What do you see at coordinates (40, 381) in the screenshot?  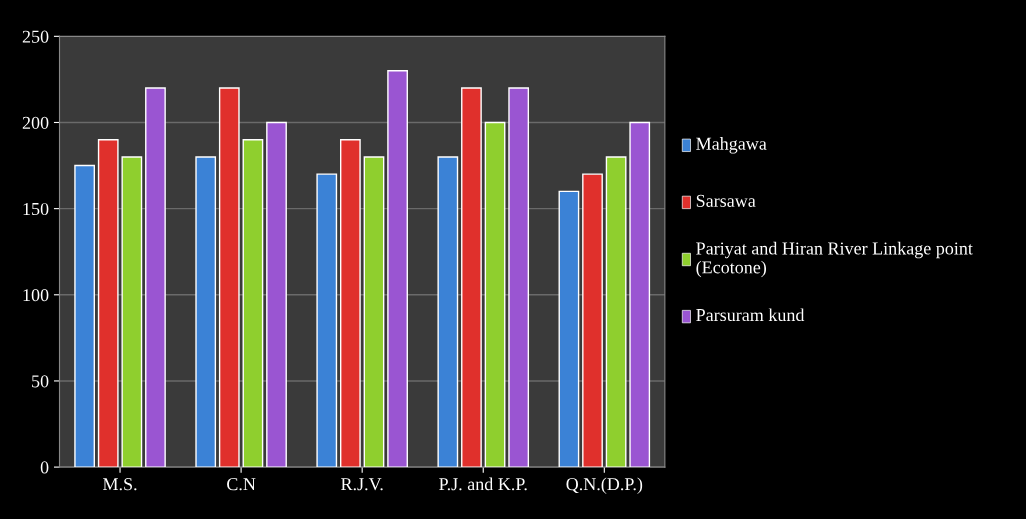 I see `y-tick-label: 50` at bounding box center [40, 381].